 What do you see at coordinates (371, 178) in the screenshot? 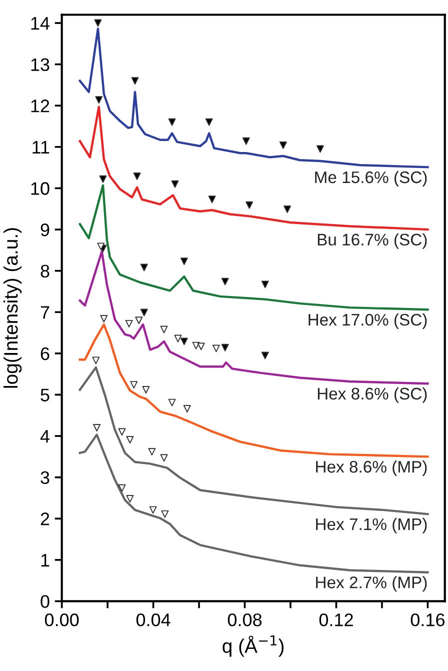
I see `series-label: Me 15.6% (SC)` at bounding box center [371, 178].